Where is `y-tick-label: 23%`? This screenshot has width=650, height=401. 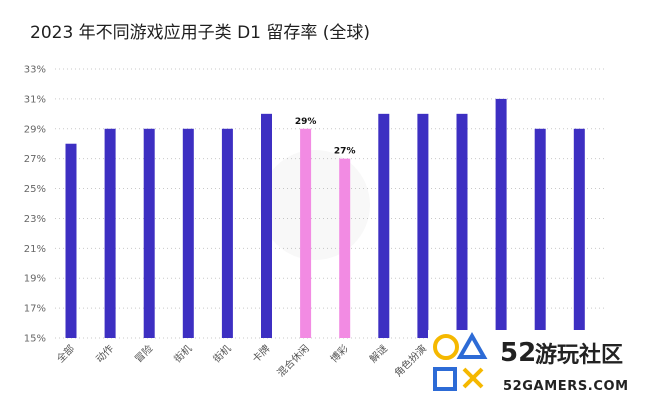
y-tick-label: 23% is located at coordinates (35, 219).